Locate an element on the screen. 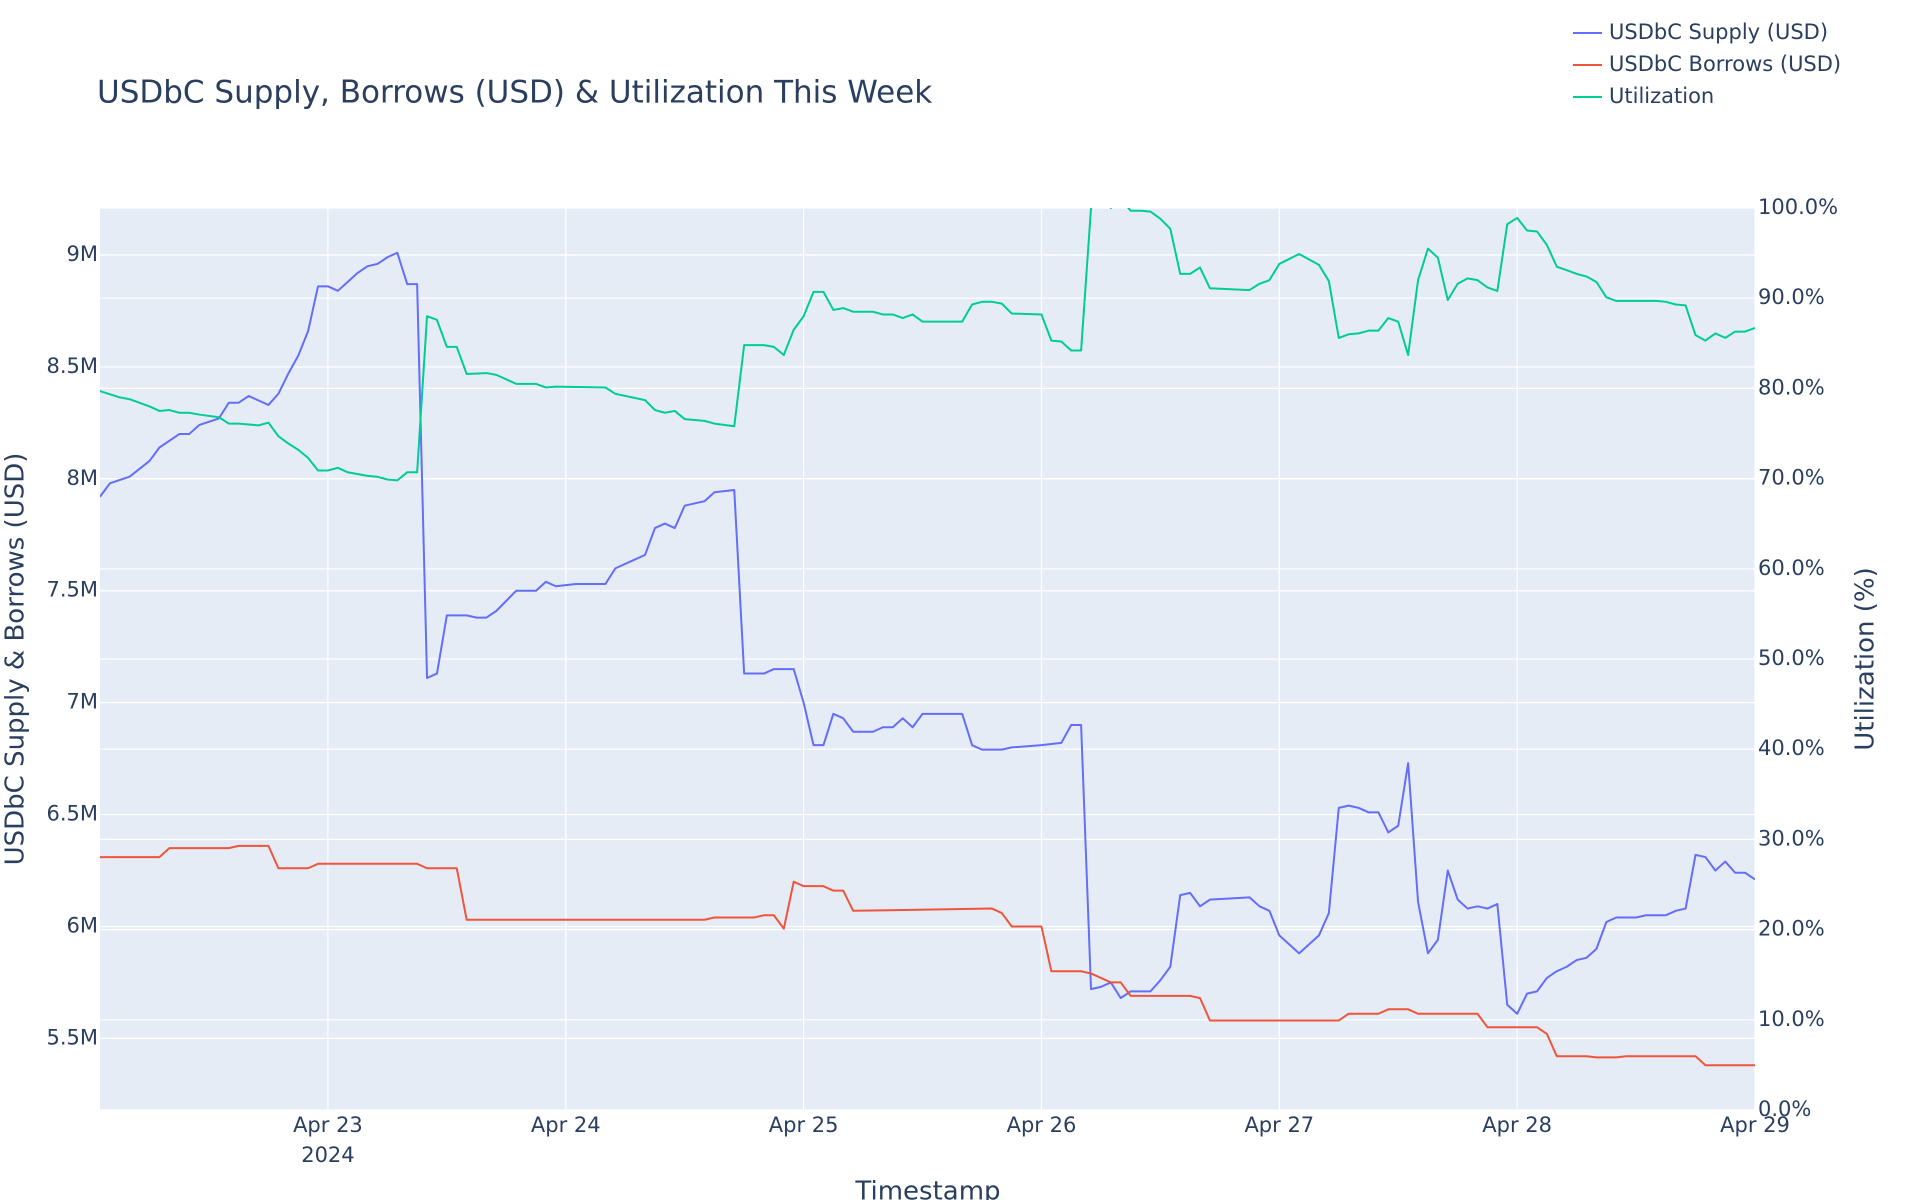  y-tick-label: 9M is located at coordinates (82, 254).